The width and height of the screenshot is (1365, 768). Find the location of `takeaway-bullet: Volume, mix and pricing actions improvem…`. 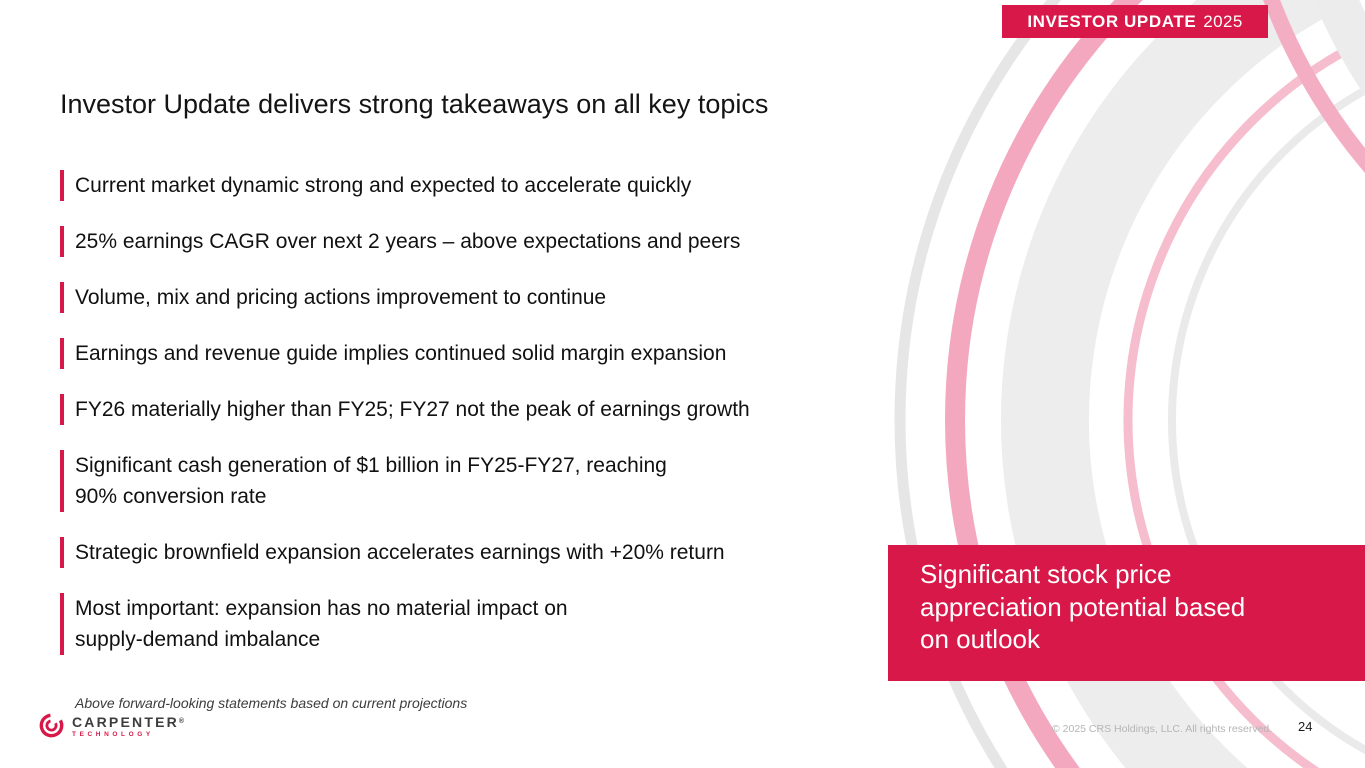

takeaway-bullet: Volume, mix and pricing actions improvem… is located at coordinates (460, 297).